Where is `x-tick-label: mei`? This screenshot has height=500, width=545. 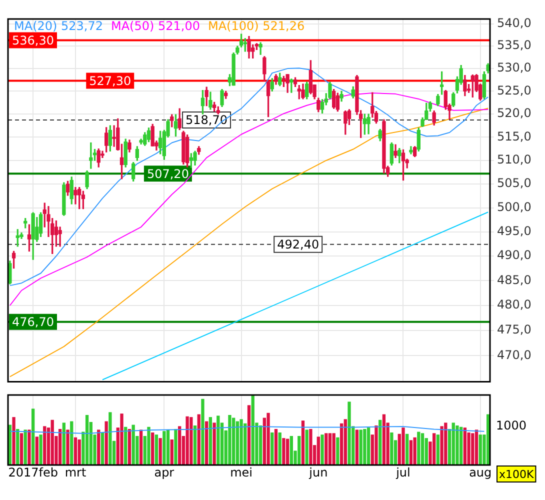 x-tick-label: mei is located at coordinates (241, 472).